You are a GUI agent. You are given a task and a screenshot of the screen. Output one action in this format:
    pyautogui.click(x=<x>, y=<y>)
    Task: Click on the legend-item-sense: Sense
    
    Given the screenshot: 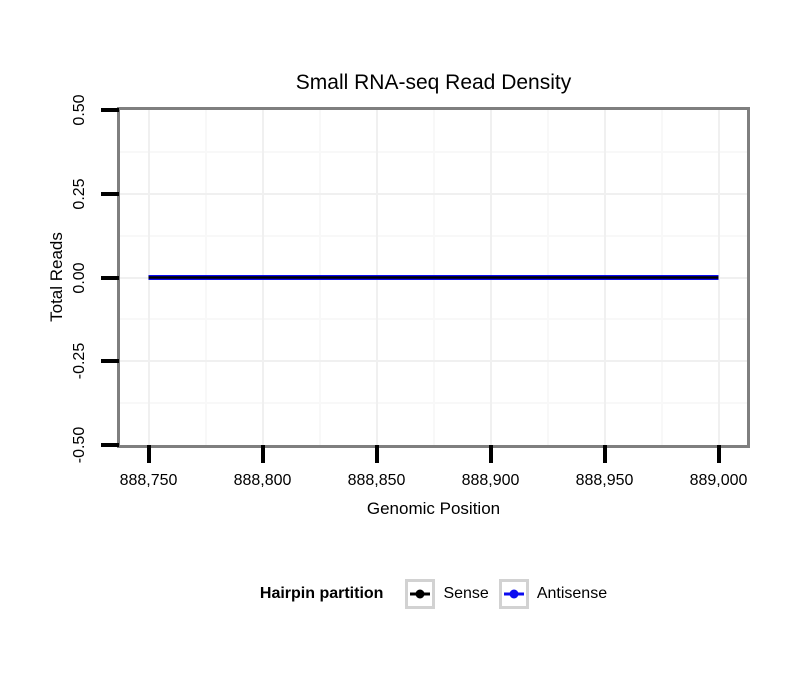 What is the action you would take?
    pyautogui.click(x=447, y=594)
    